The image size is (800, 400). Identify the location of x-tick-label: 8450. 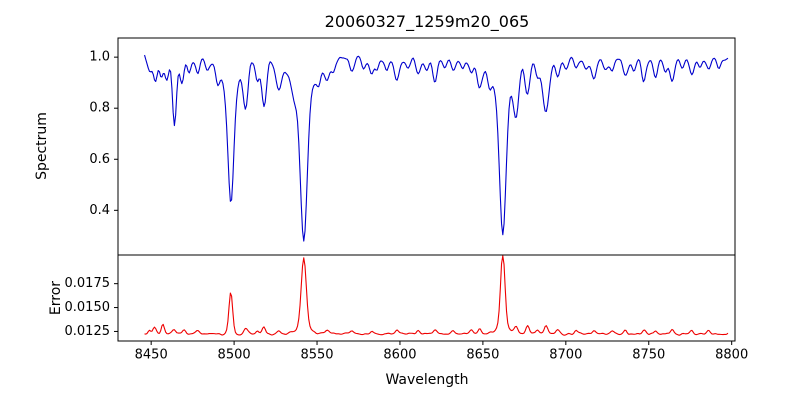
(151, 355).